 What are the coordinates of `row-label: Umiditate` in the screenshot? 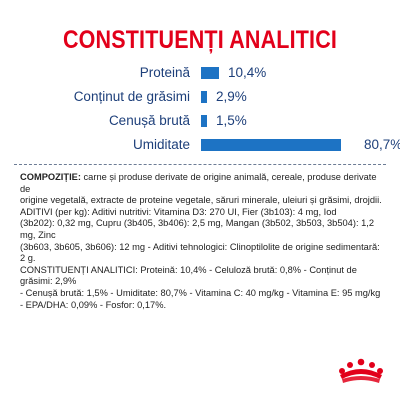 It's located at (161, 144).